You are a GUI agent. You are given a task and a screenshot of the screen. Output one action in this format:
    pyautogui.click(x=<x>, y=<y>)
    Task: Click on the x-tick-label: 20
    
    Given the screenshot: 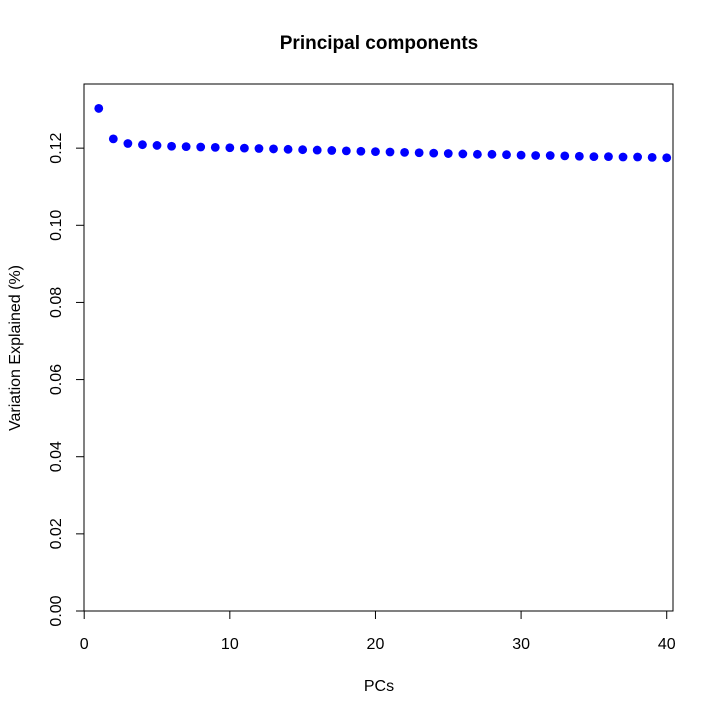 What is the action you would take?
    pyautogui.click(x=376, y=644)
    